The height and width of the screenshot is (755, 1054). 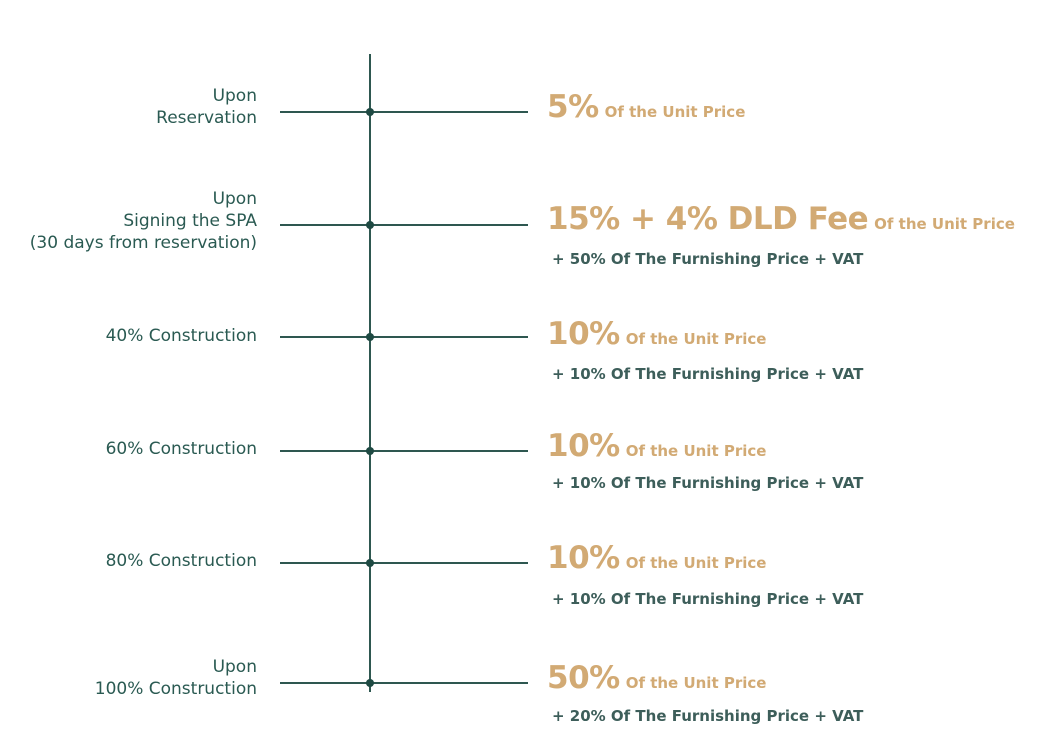 What do you see at coordinates (206, 118) in the screenshot?
I see `stage-label-line: Reservation` at bounding box center [206, 118].